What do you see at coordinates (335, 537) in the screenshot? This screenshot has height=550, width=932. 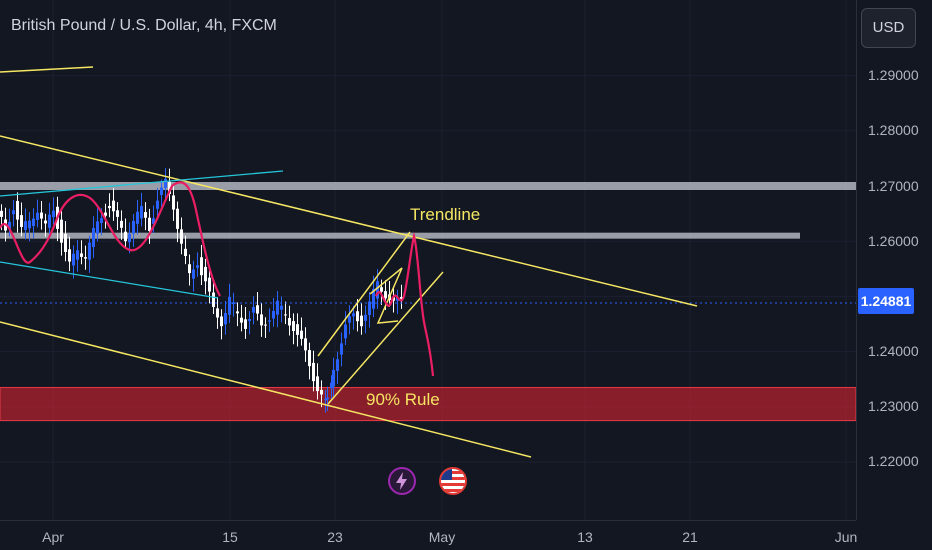 I see `time-tick-label: 23` at bounding box center [335, 537].